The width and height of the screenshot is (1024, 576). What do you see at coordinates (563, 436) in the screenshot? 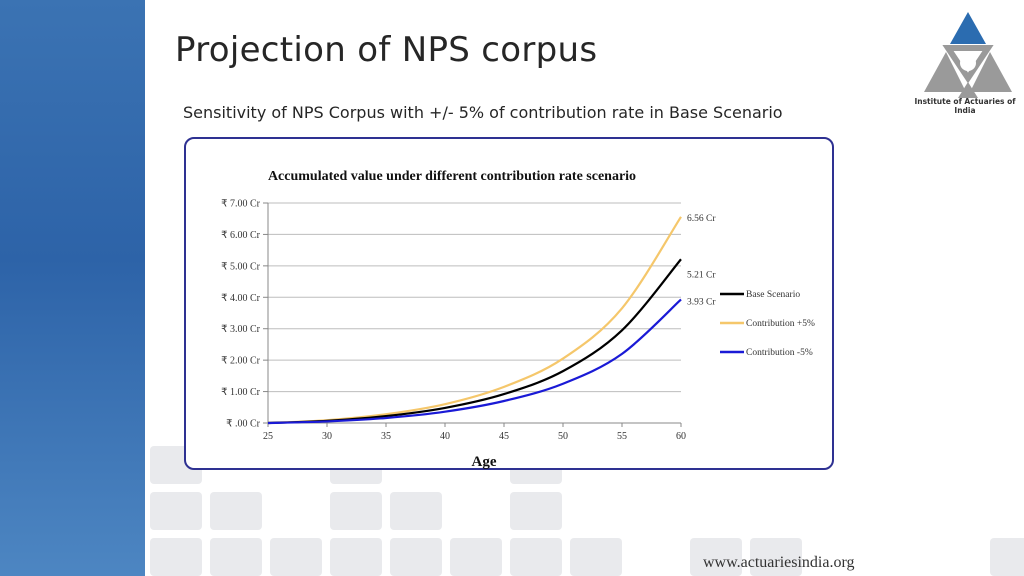
I see `x-tick-label: 50` at bounding box center [563, 436].